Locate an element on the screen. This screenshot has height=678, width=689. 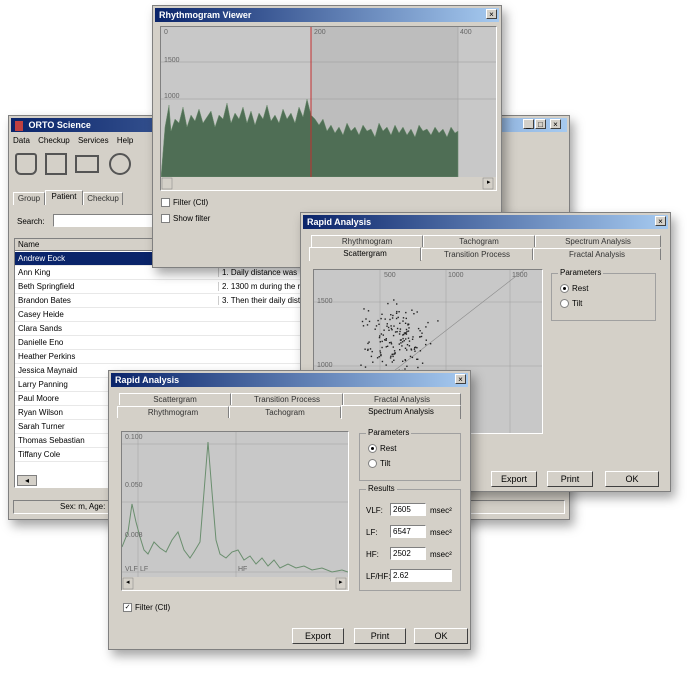
table-row: Ann King 1. Daily distance was is located at coordinates (289, 273).